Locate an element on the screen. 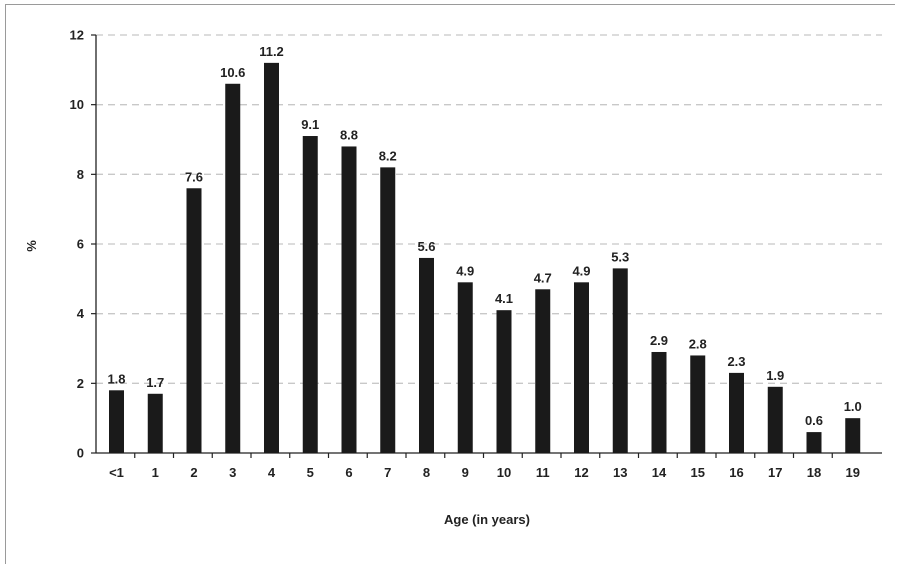 This screenshot has width=900, height=564. x-tick-label: 19 is located at coordinates (853, 472).